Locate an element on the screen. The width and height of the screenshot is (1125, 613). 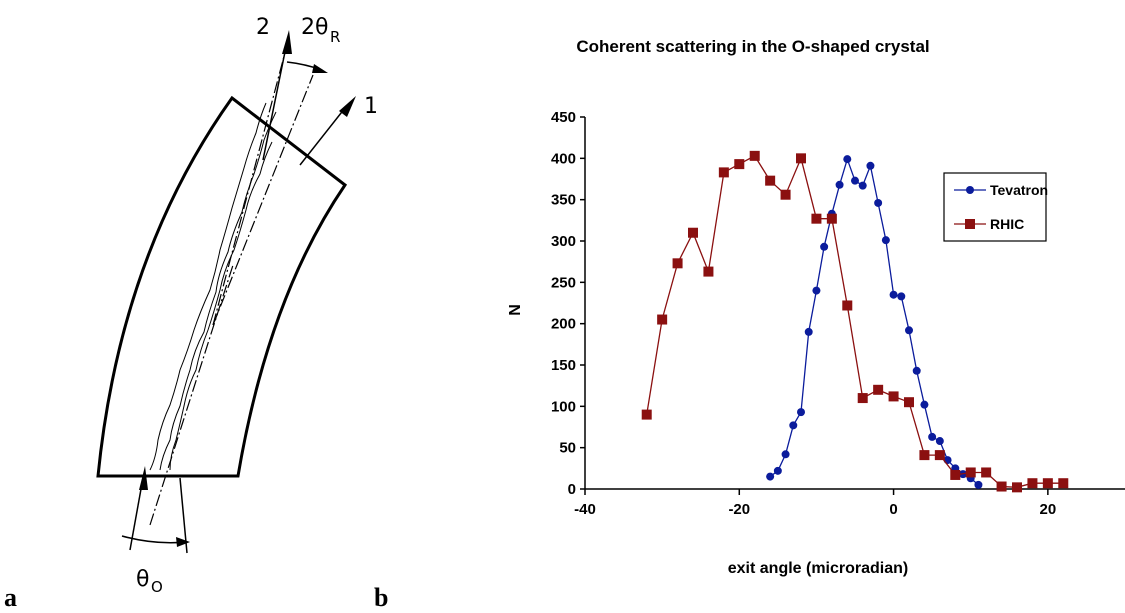
beam-2-line is located at coordinates (275, 101).